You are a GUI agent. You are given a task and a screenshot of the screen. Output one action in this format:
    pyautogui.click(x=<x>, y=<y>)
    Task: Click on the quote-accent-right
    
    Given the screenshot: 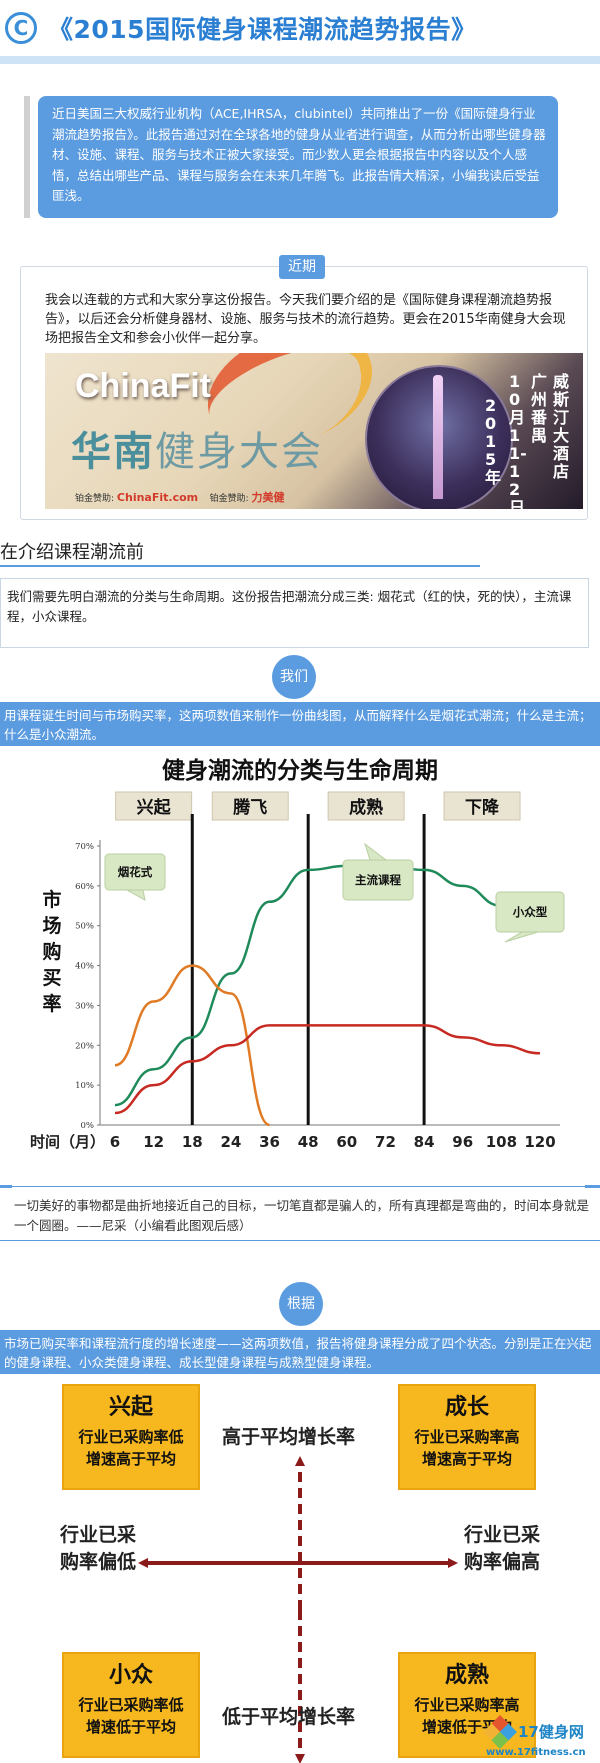 What is the action you would take?
    pyautogui.click(x=592, y=1186)
    